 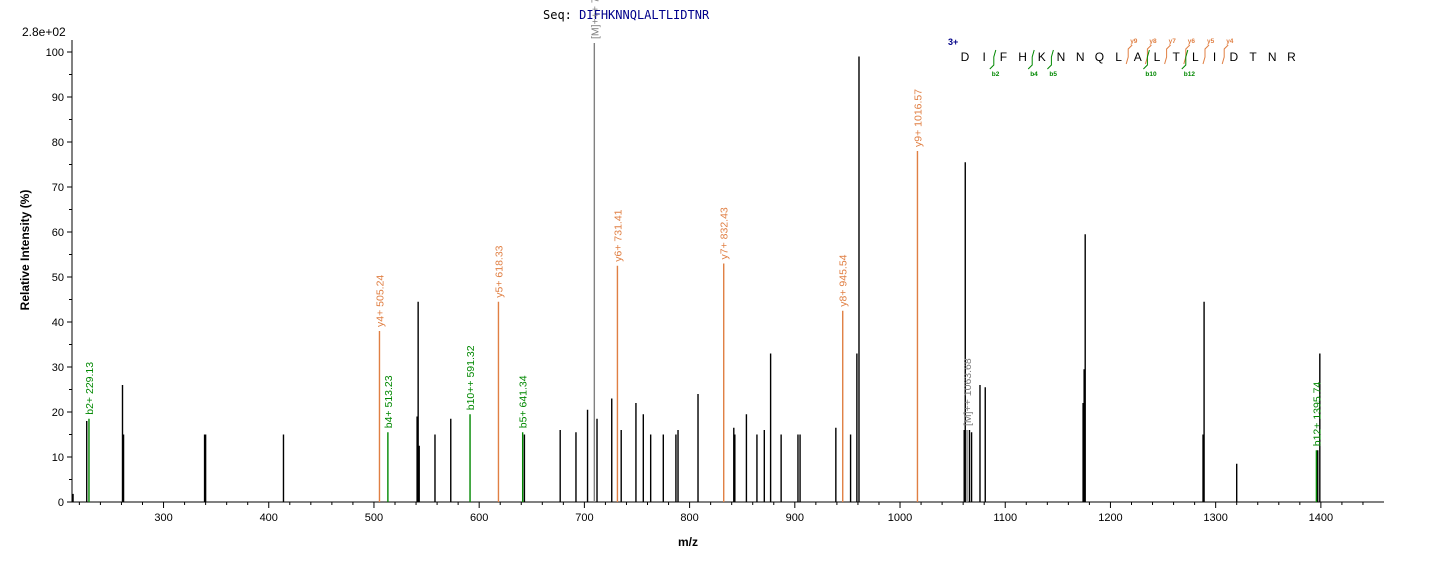 What do you see at coordinates (1003, 57) in the screenshot?
I see `sequence-residue: F` at bounding box center [1003, 57].